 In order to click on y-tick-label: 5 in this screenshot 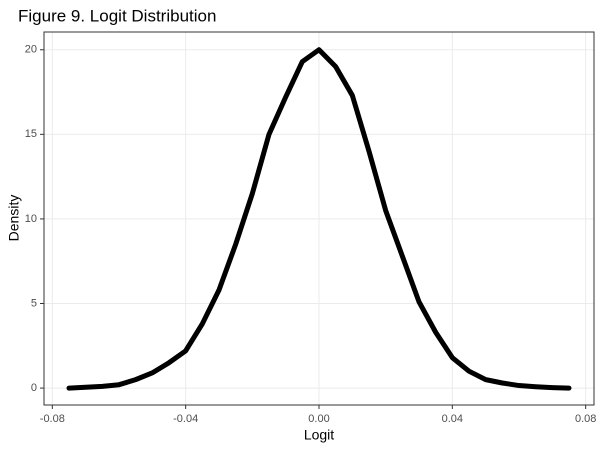, I will do `click(34, 303)`.